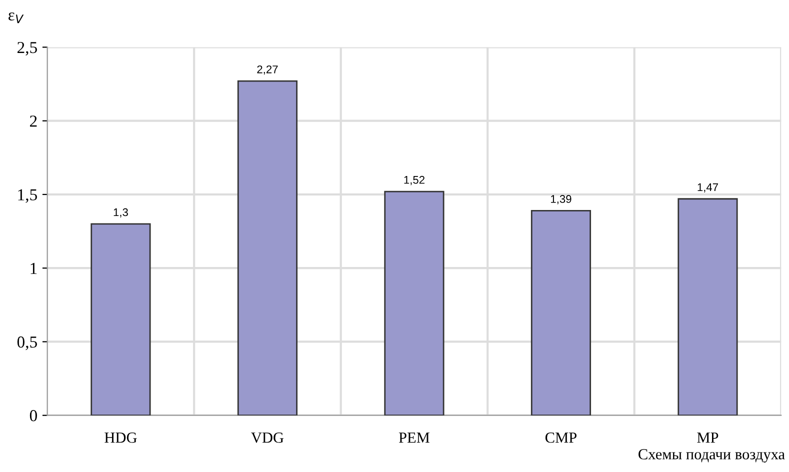 This screenshot has width=789, height=472. What do you see at coordinates (27, 49) in the screenshot?
I see `y-tick-label: 2,5` at bounding box center [27, 49].